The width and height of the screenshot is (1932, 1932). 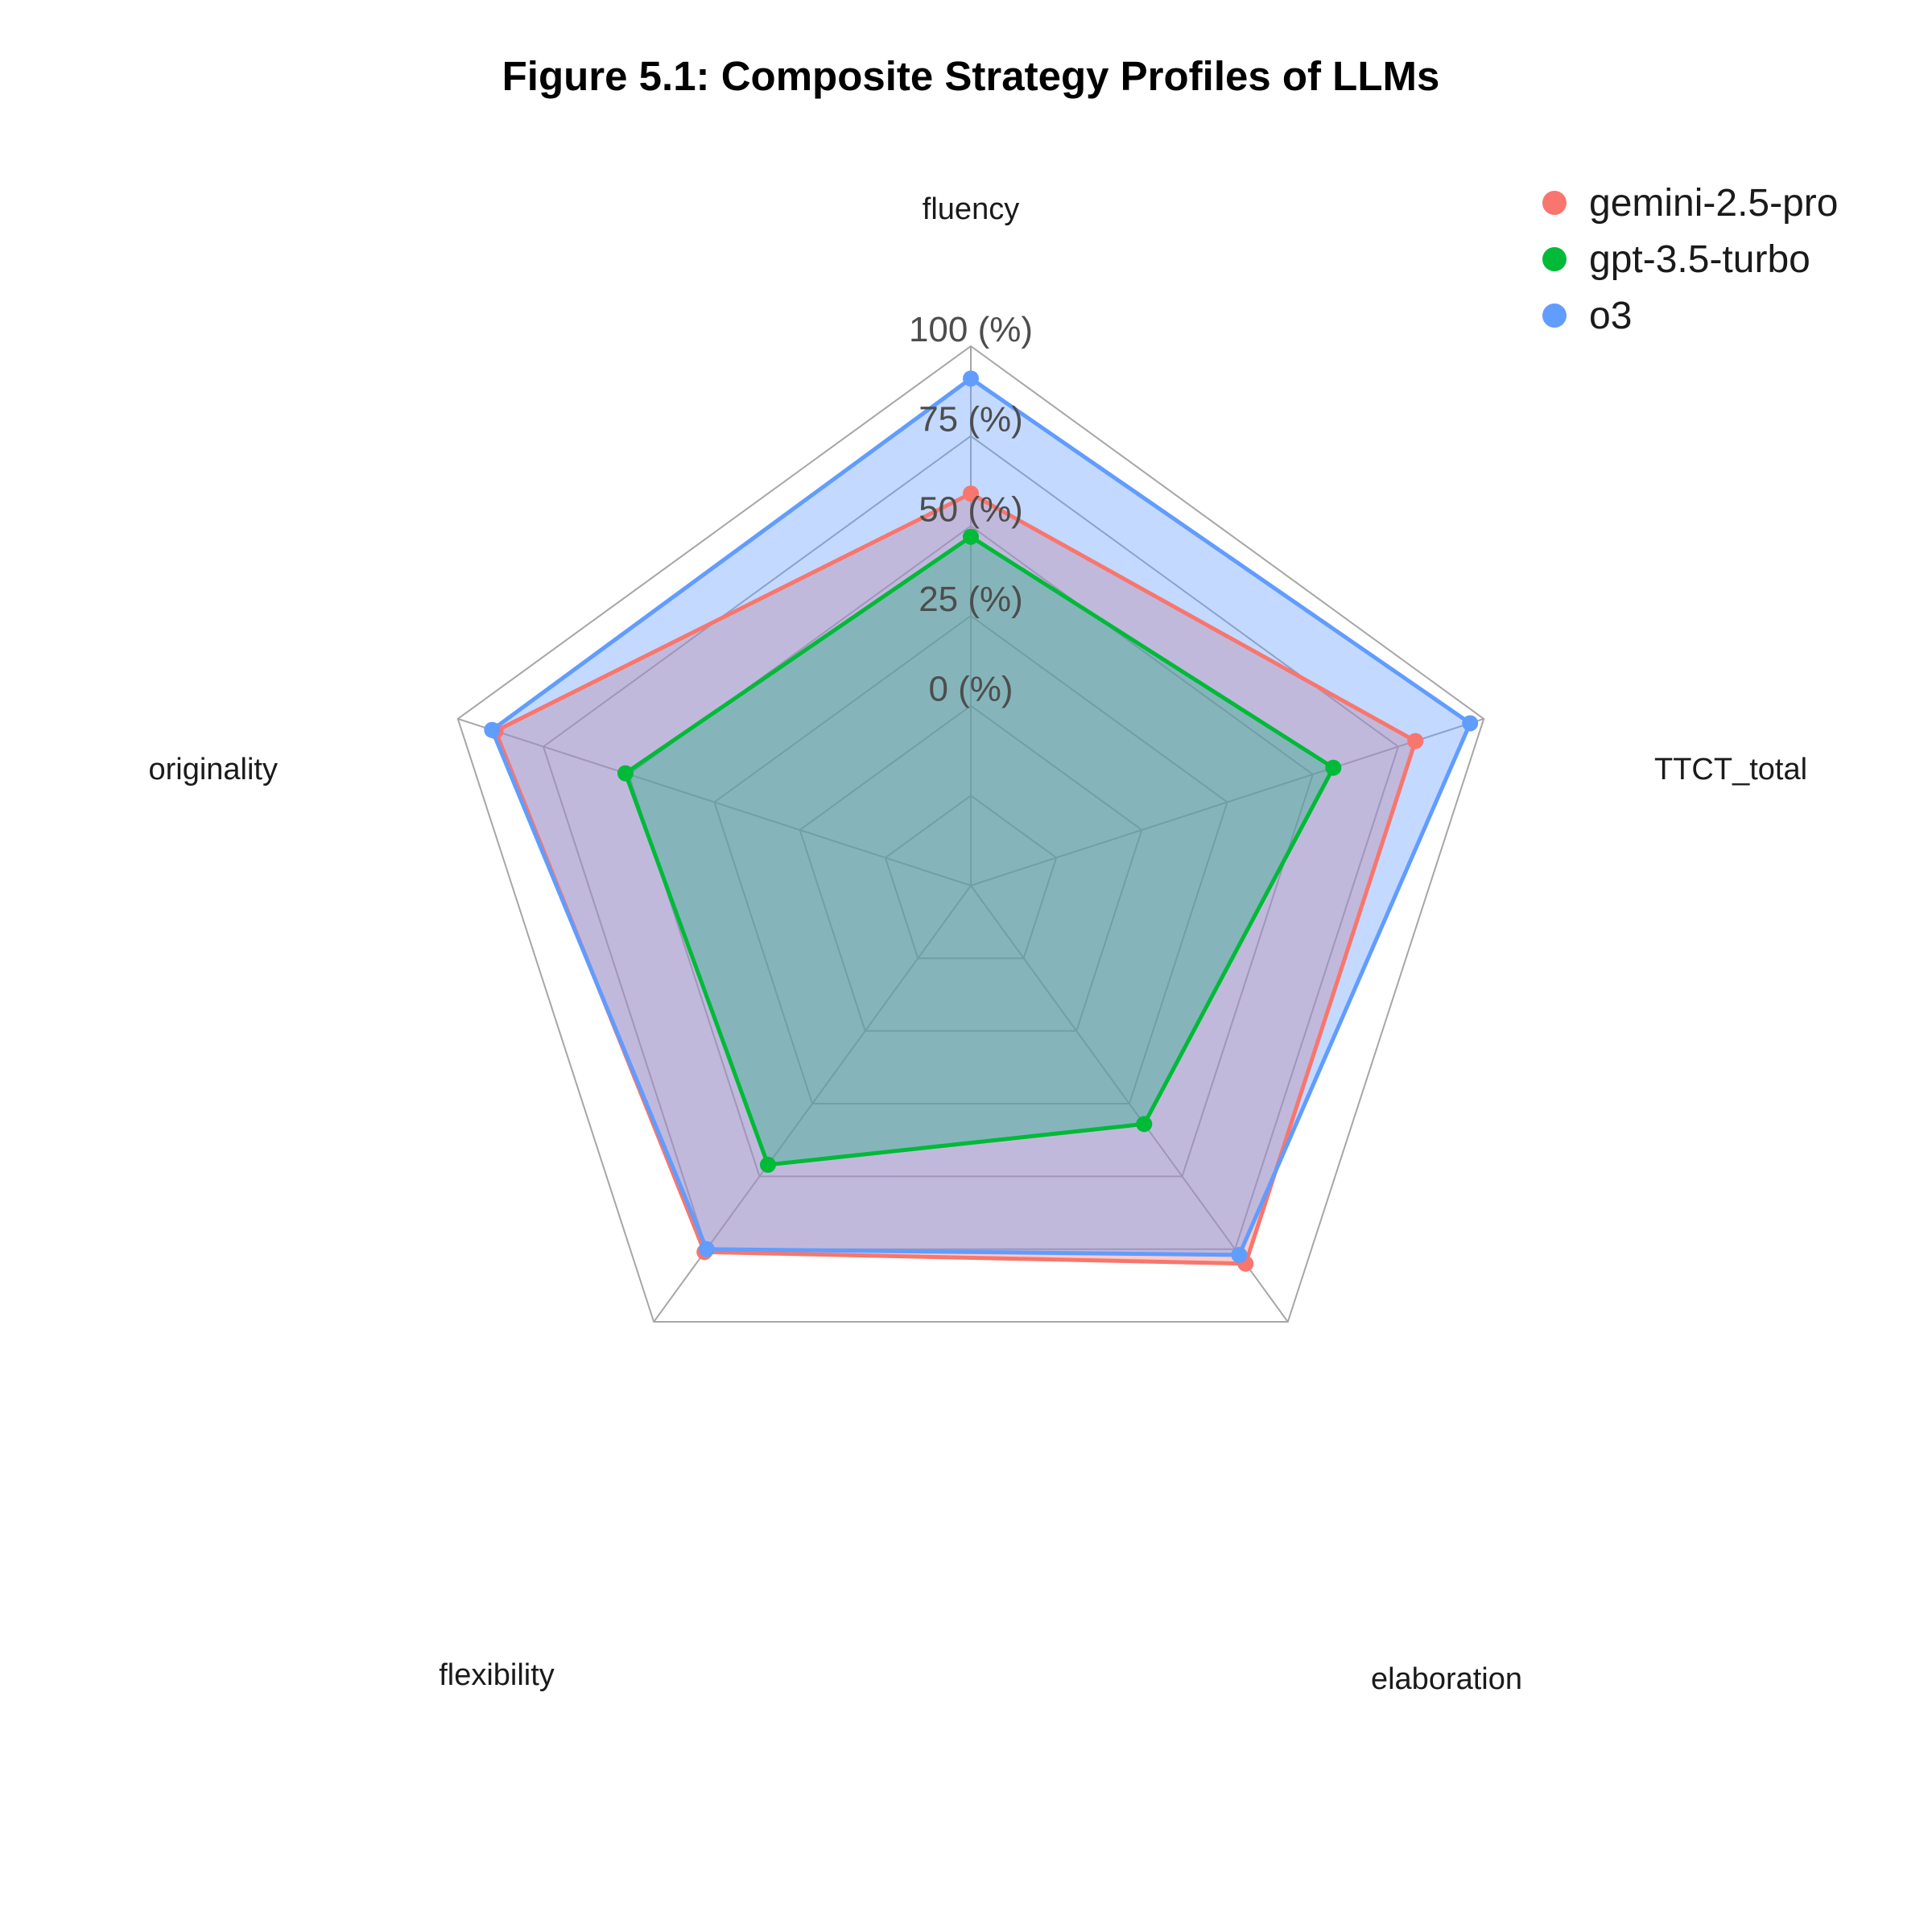 What do you see at coordinates (971, 329) in the screenshot?
I see `tick-label-4: 100 (%)` at bounding box center [971, 329].